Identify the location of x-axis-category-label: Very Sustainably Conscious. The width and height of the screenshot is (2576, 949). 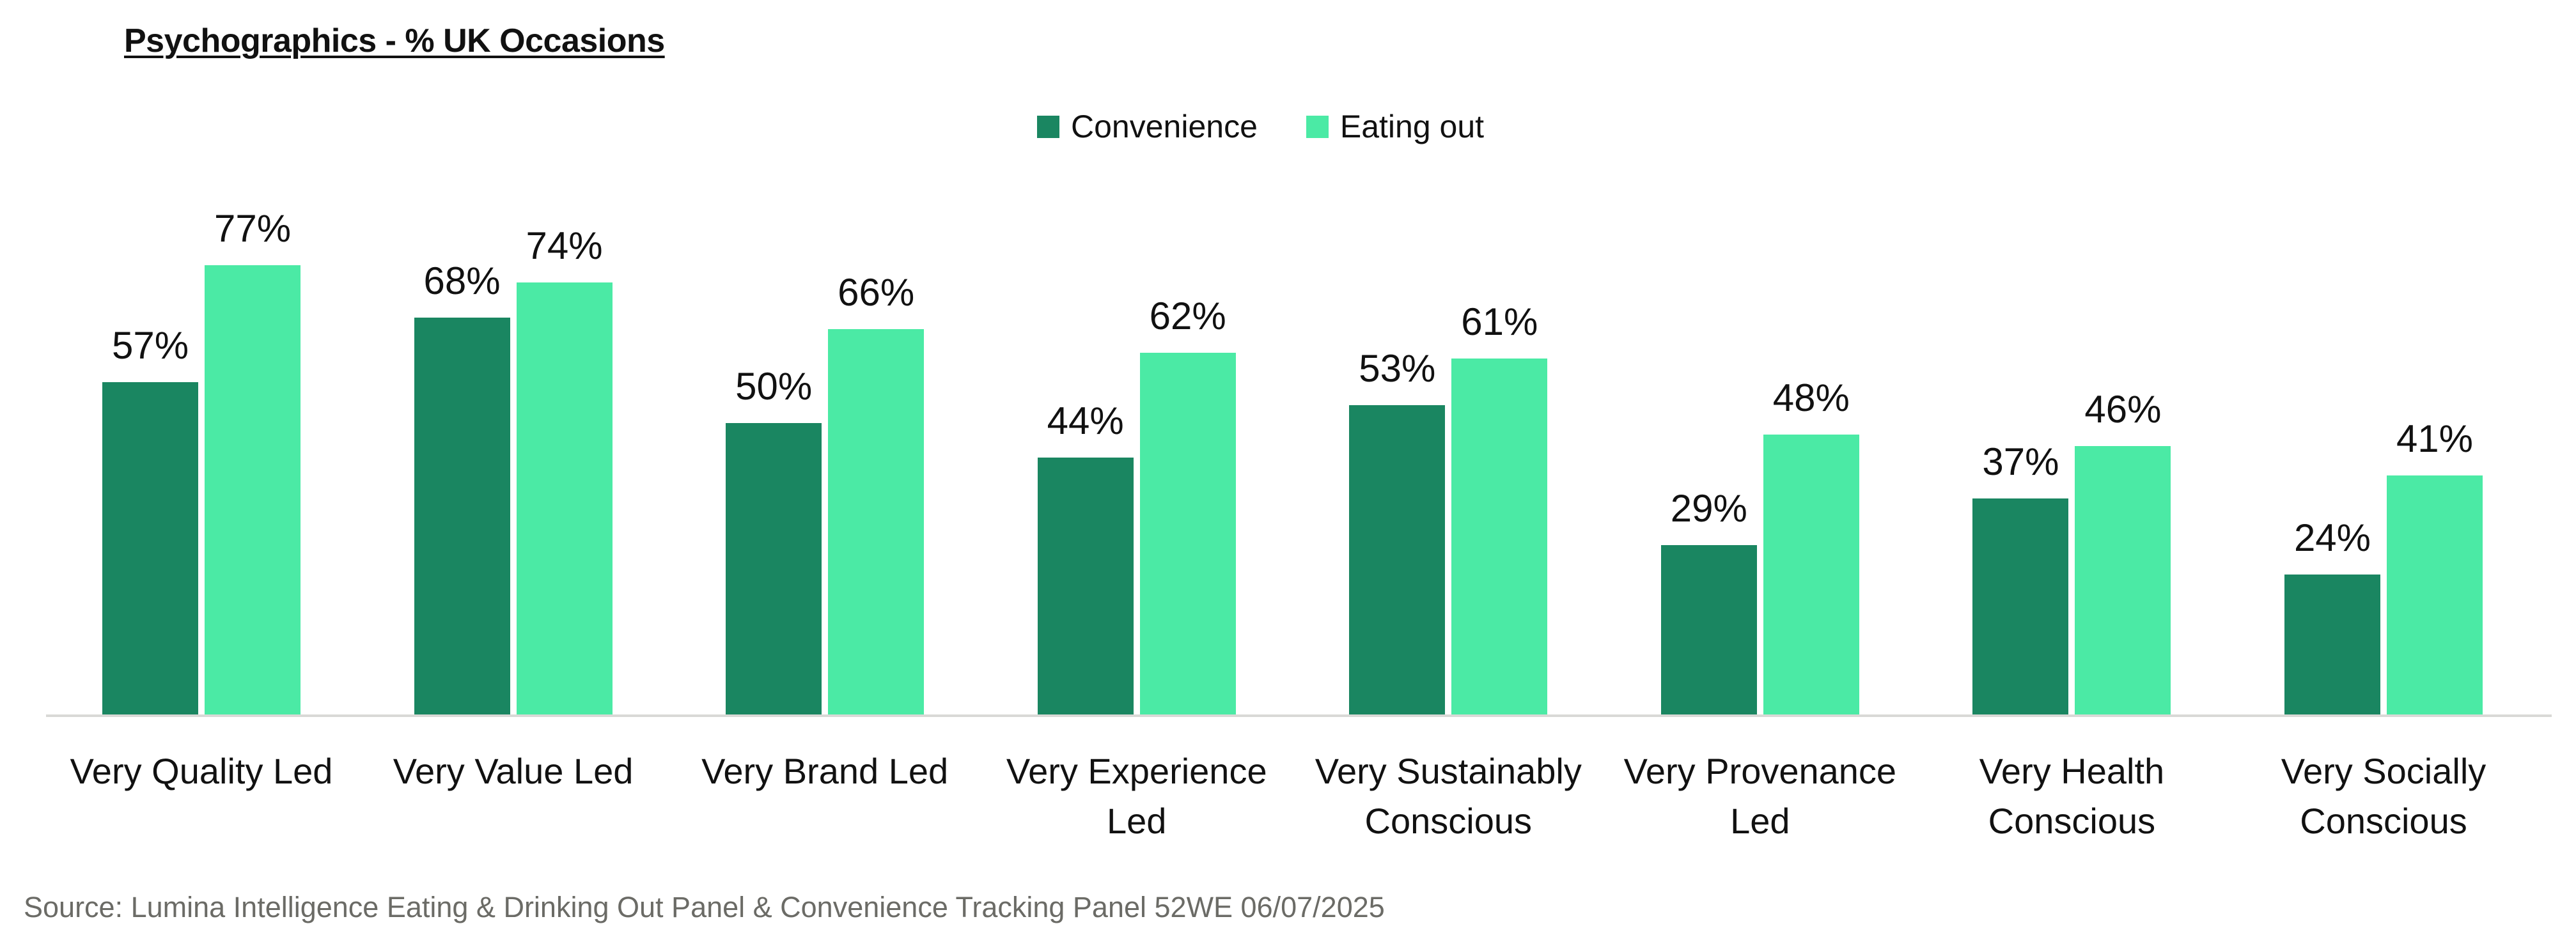
(1449, 796).